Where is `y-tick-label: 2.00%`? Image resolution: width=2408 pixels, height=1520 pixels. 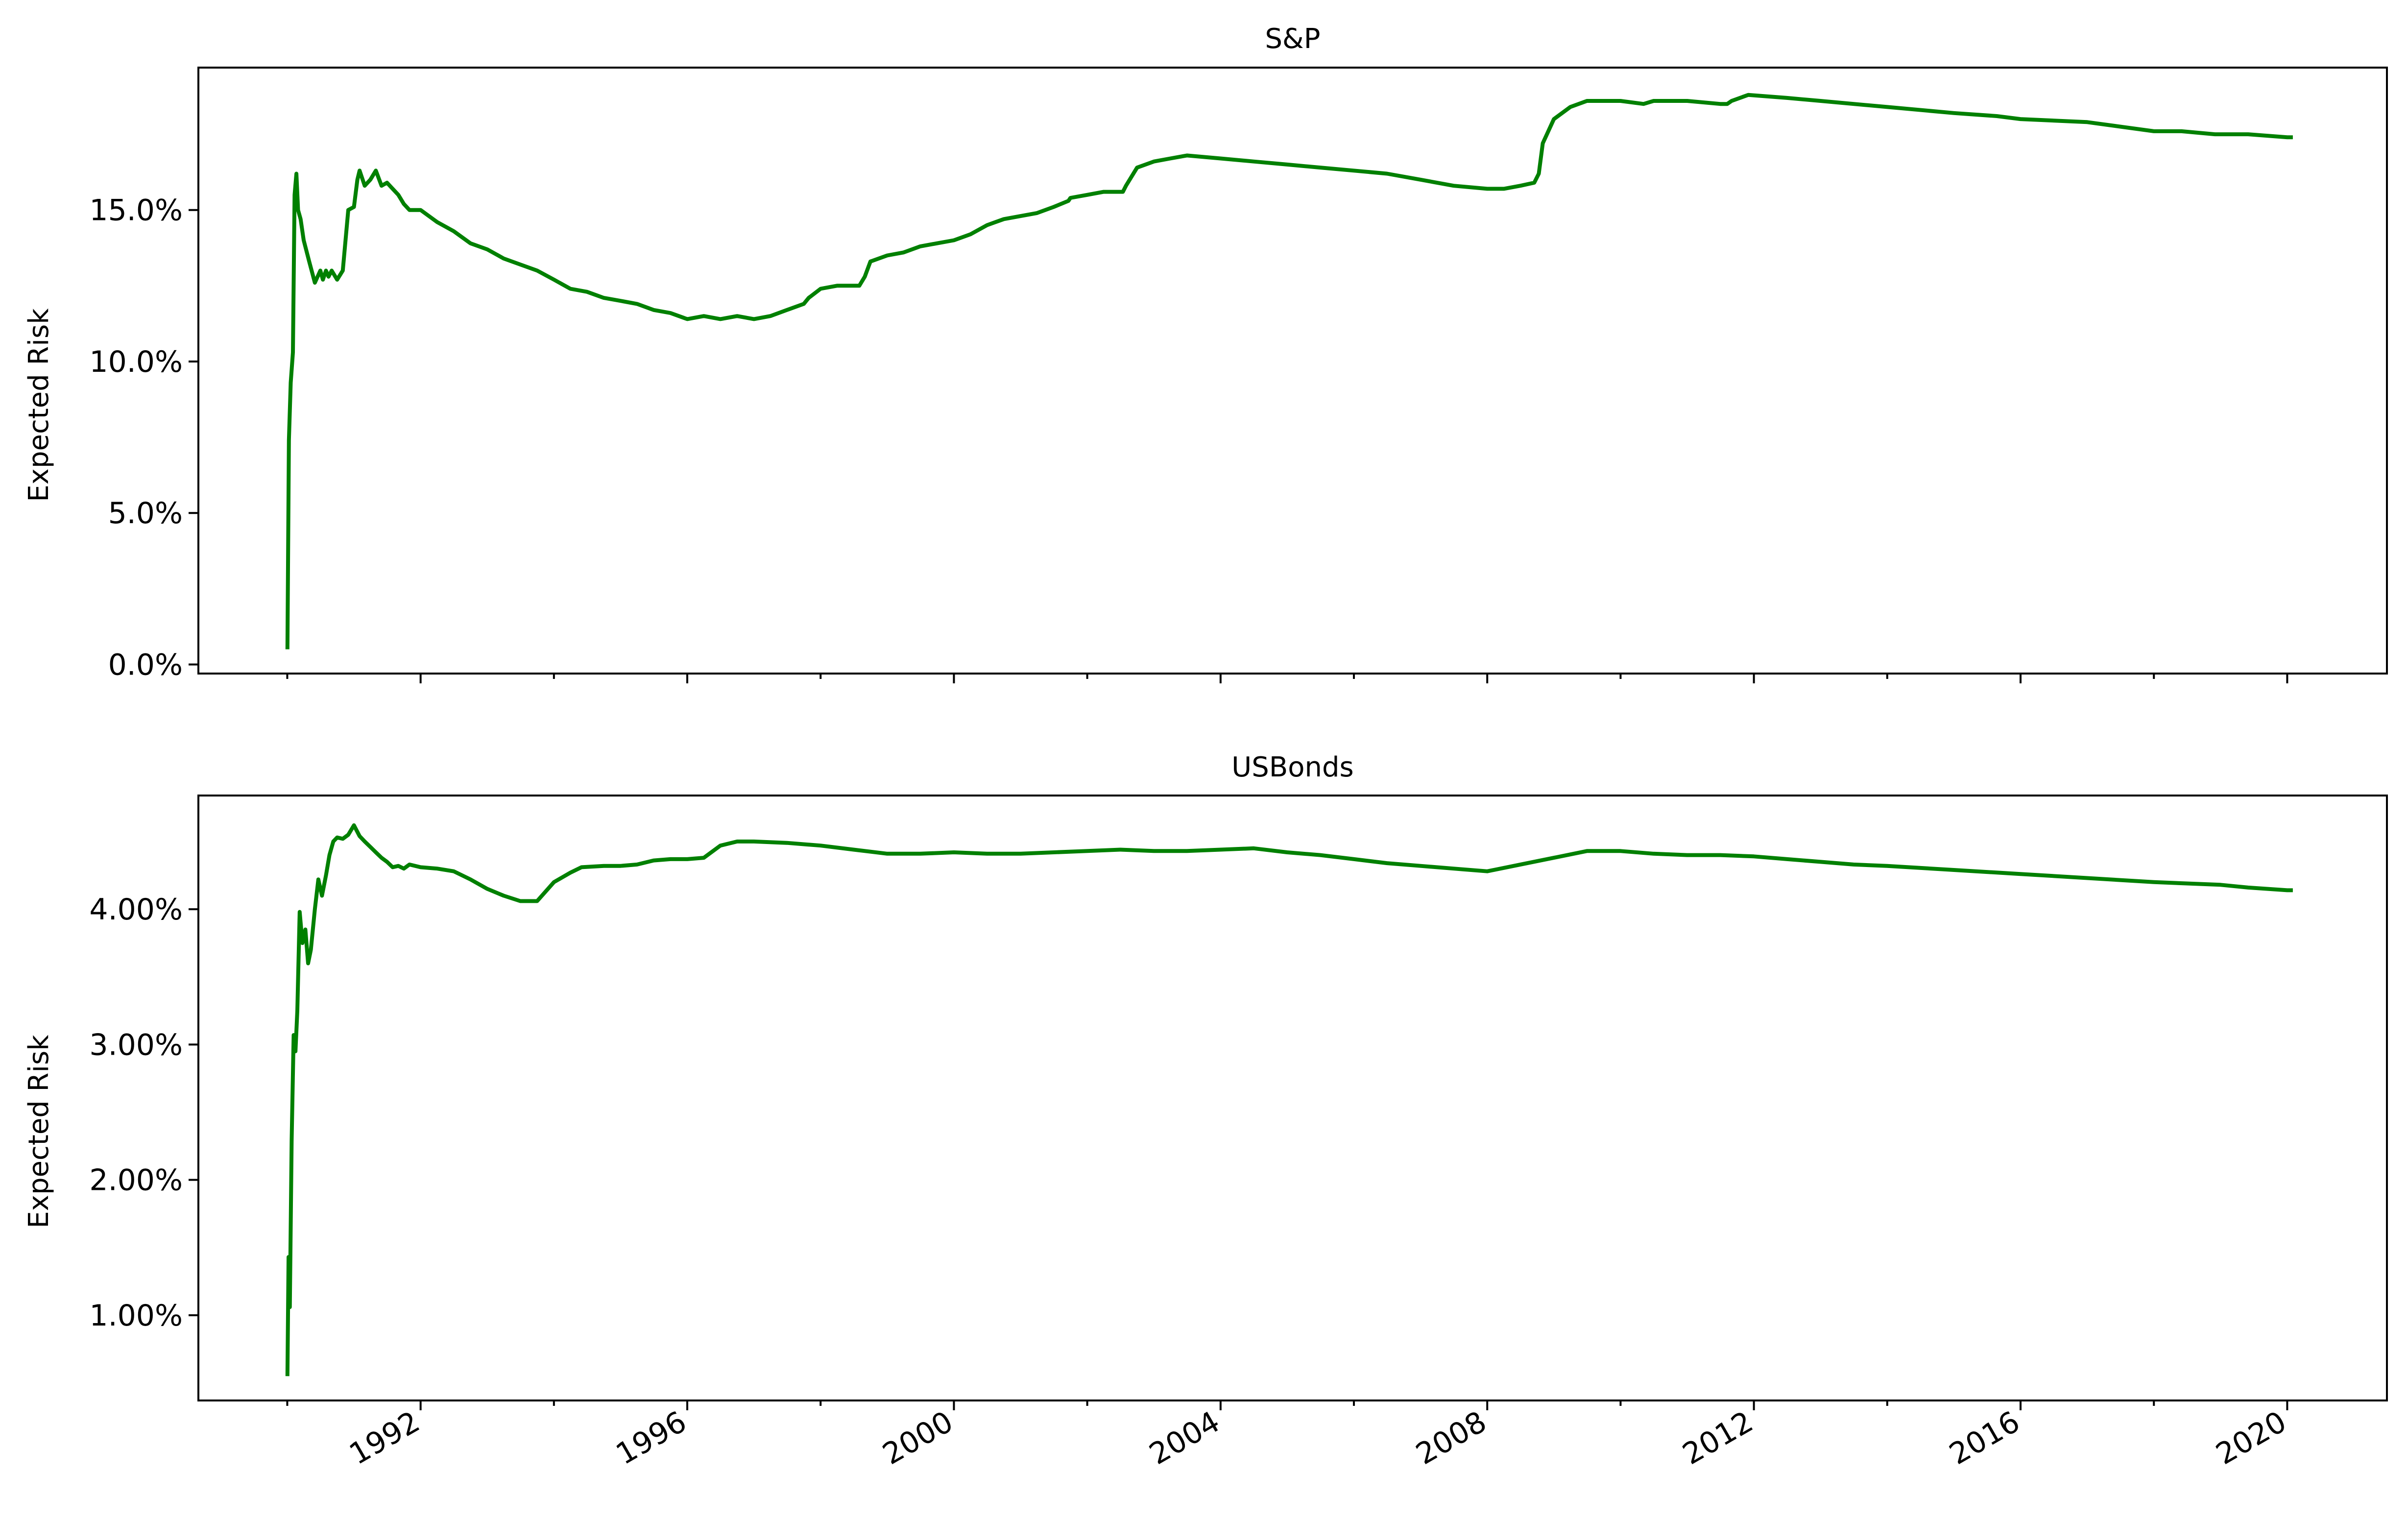
y-tick-label: 2.00% is located at coordinates (136, 1180).